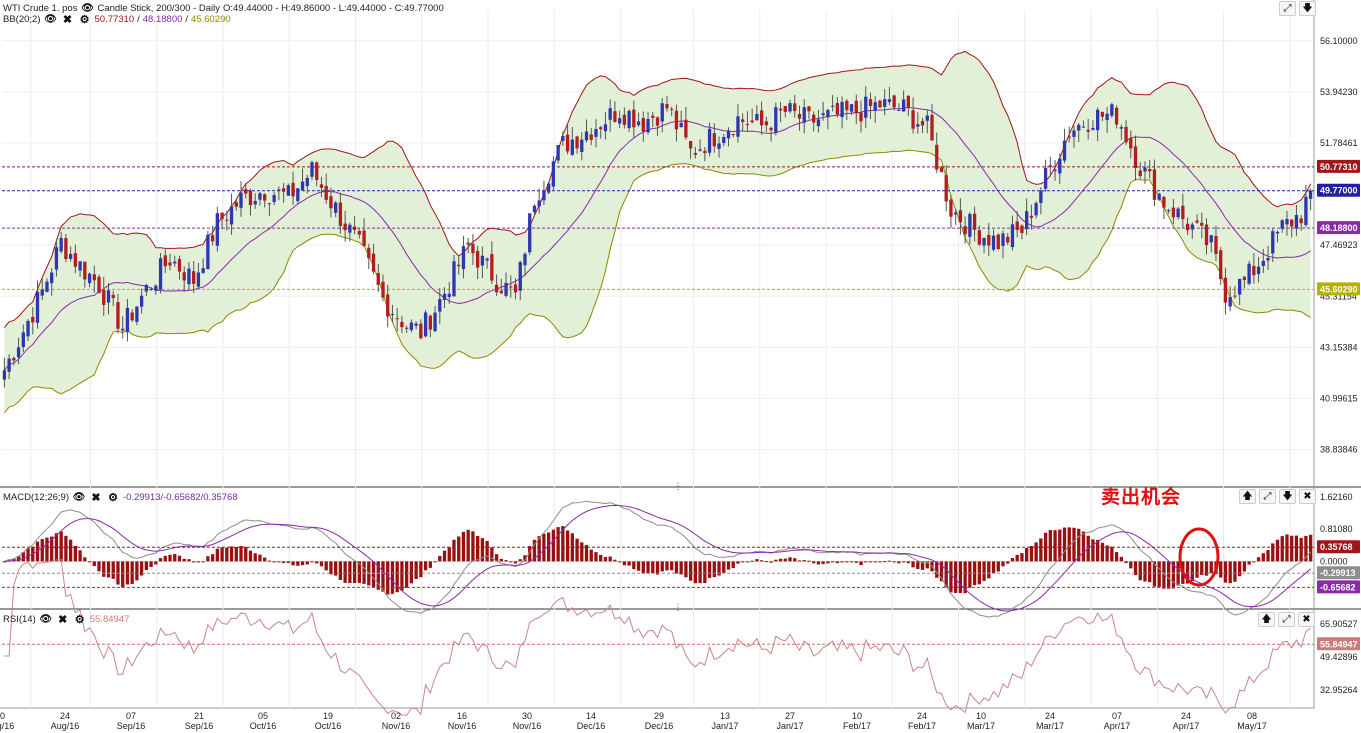 This screenshot has height=733, width=1361. Describe the element at coordinates (1338, 296) in the screenshot. I see `price-axis-label: 45.31154` at that location.